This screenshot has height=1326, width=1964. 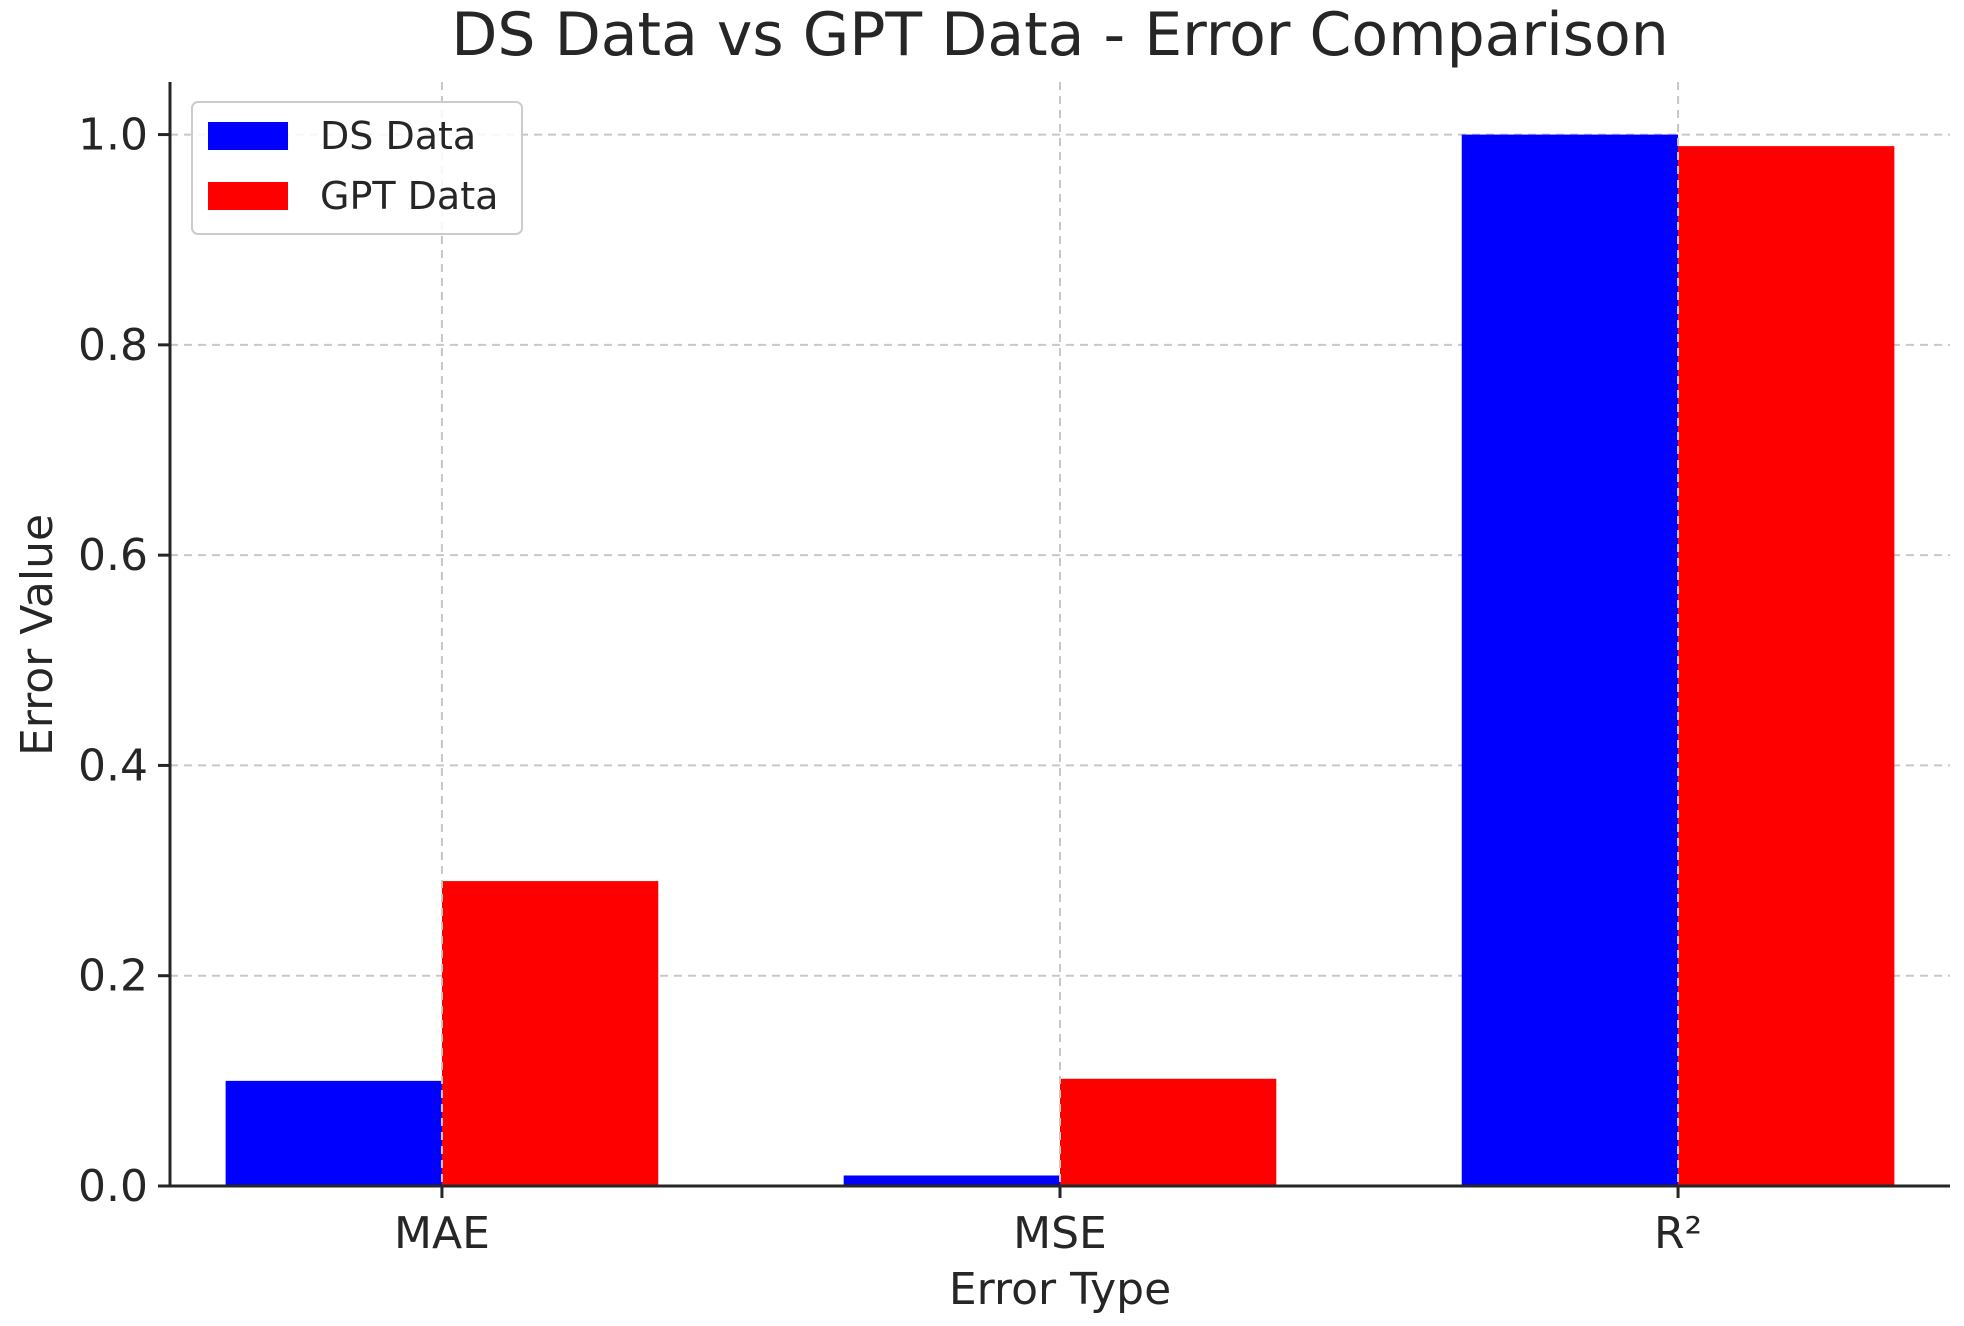 What do you see at coordinates (113, 555) in the screenshot?
I see `y-tick-label: 0.6` at bounding box center [113, 555].